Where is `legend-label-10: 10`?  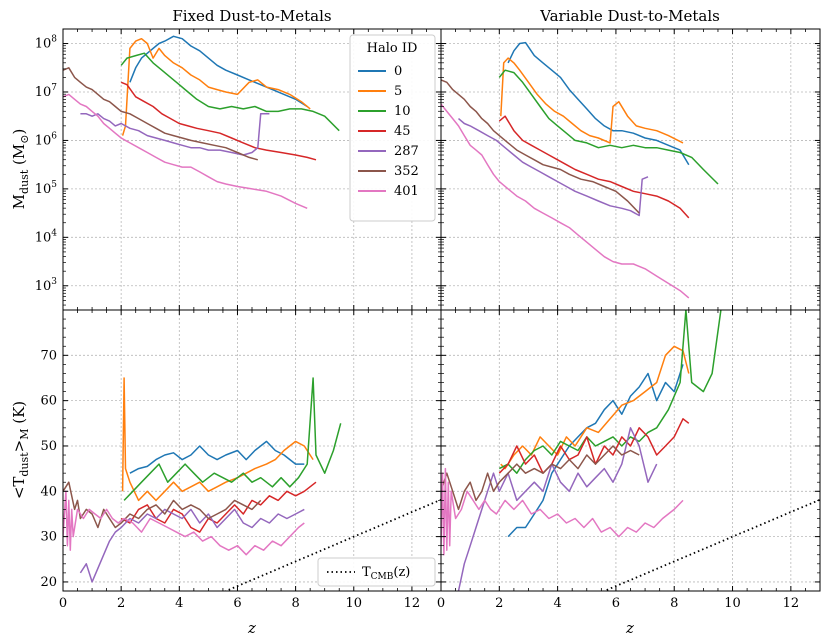
legend-label-10: 10 is located at coordinates (402, 111).